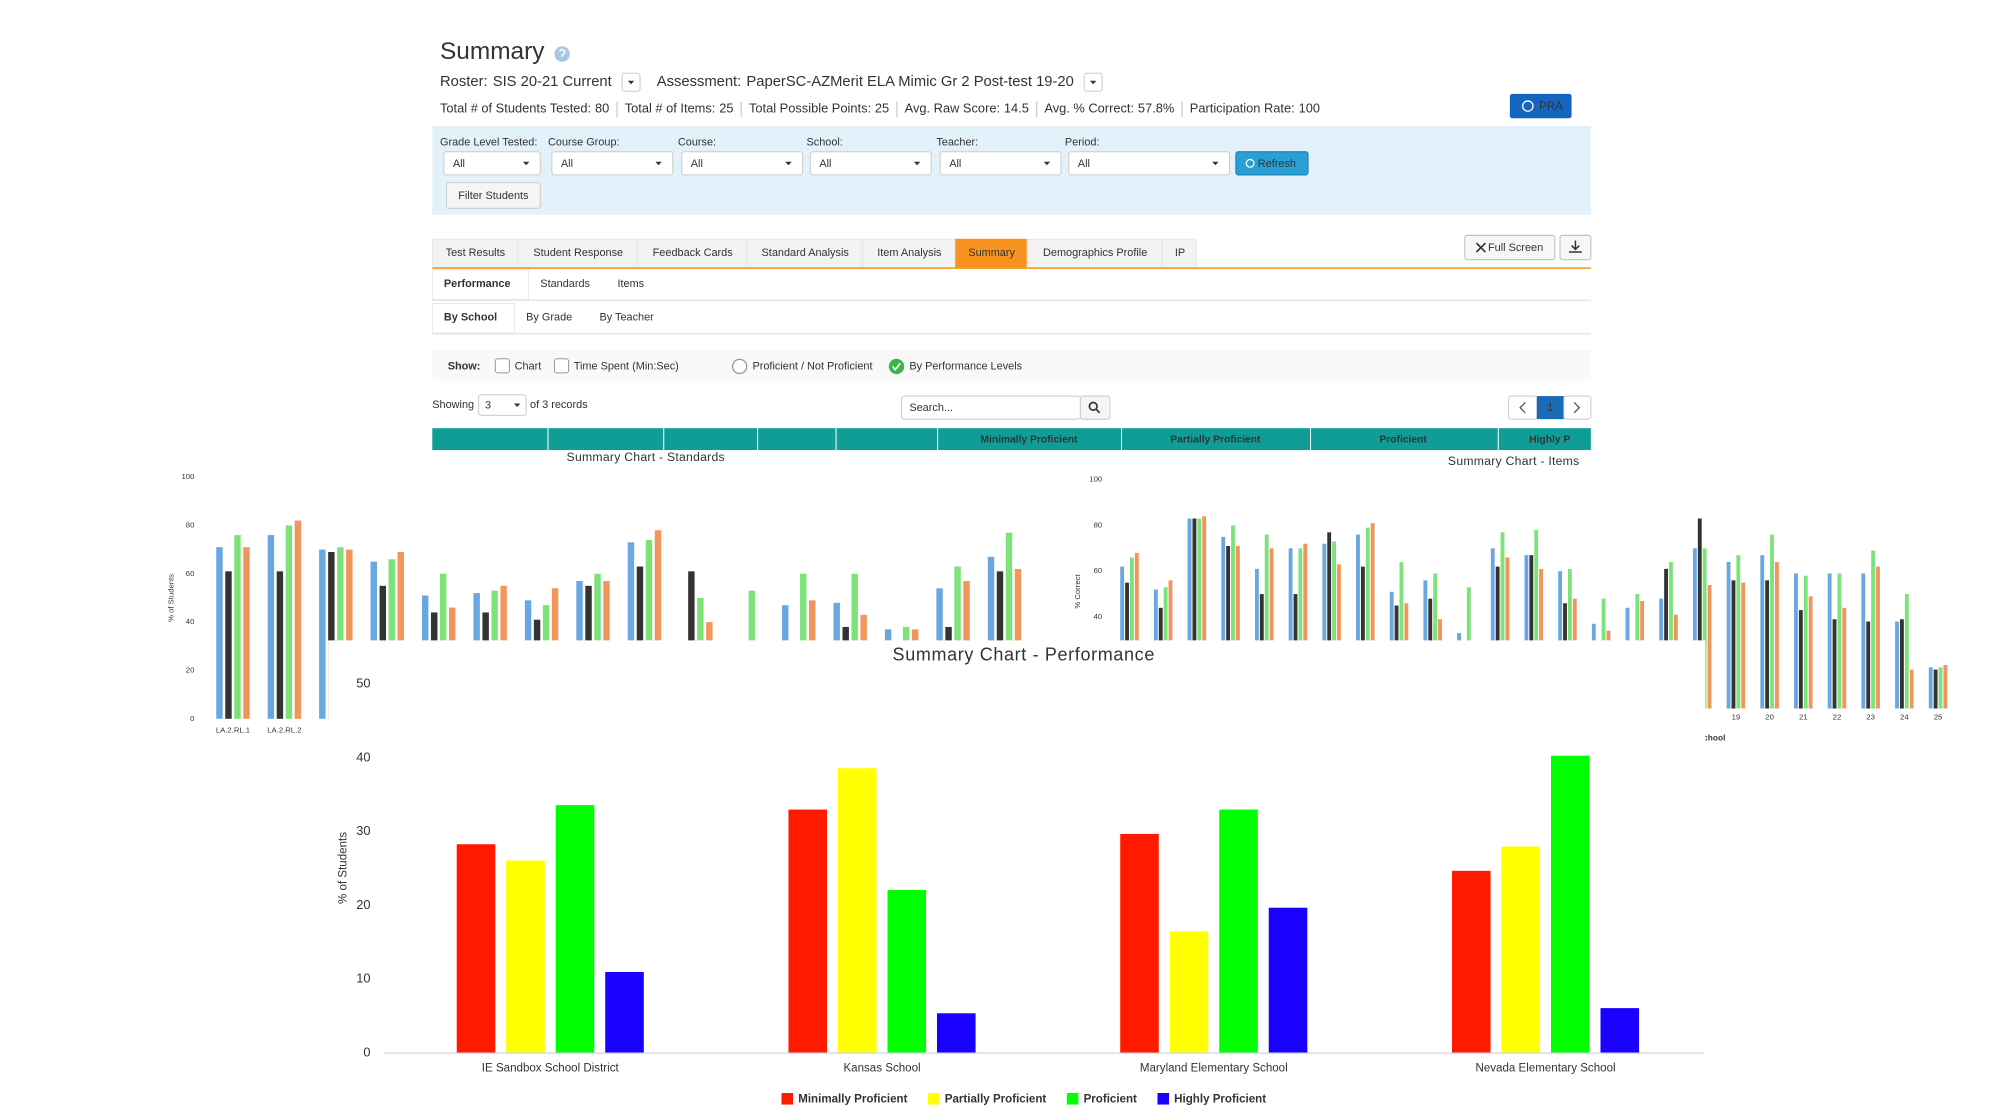 The image size is (2000, 1111). Describe the element at coordinates (502, 405) in the screenshot. I see `page-size-select` at that location.